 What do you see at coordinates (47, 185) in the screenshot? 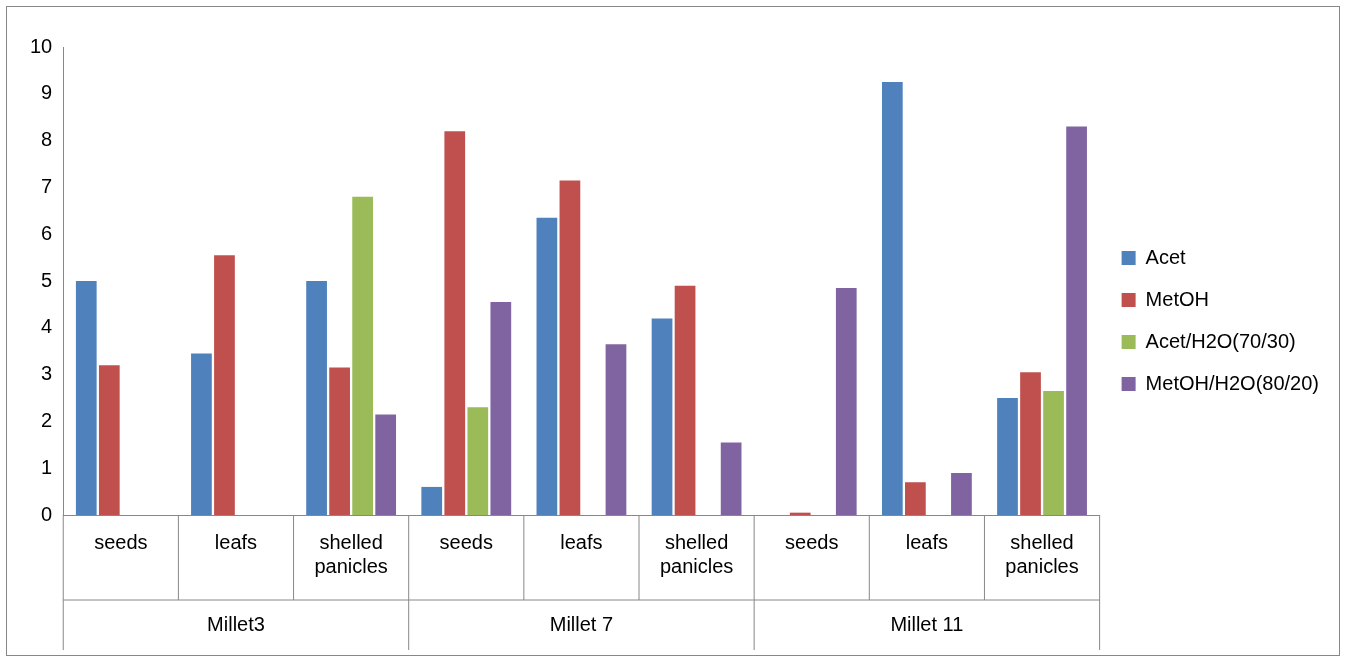
I see `y-tick-label: 7` at bounding box center [47, 185].